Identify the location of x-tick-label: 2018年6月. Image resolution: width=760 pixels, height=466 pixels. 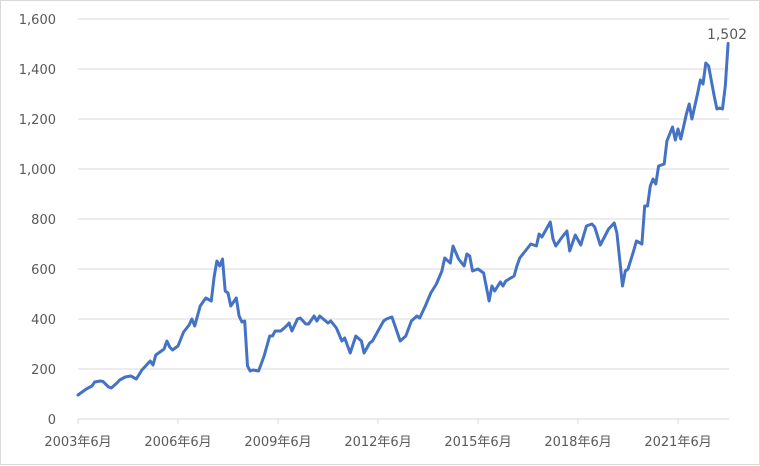
(577, 442).